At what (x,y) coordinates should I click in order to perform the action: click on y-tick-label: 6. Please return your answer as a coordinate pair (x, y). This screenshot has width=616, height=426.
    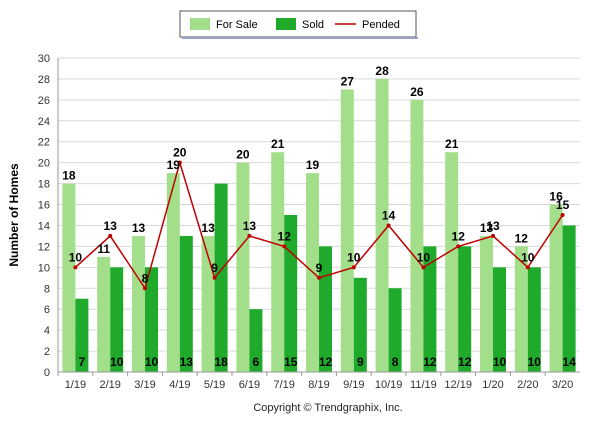
    Looking at the image, I should click on (47, 310).